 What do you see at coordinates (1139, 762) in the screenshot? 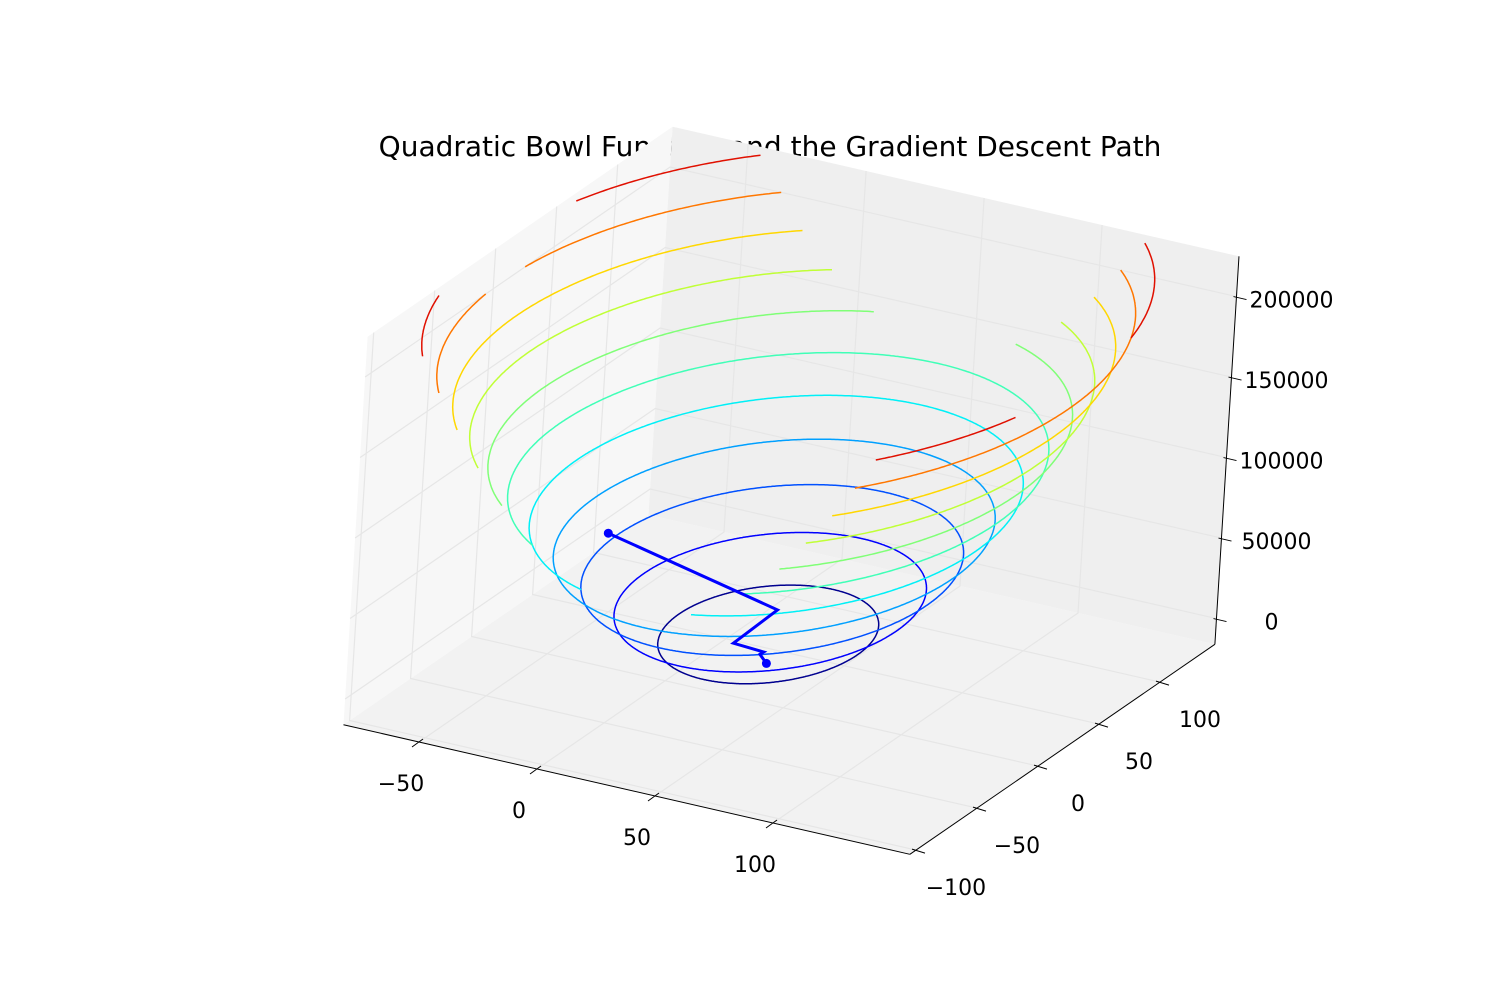
I see `y-tick-label: 50` at bounding box center [1139, 762].